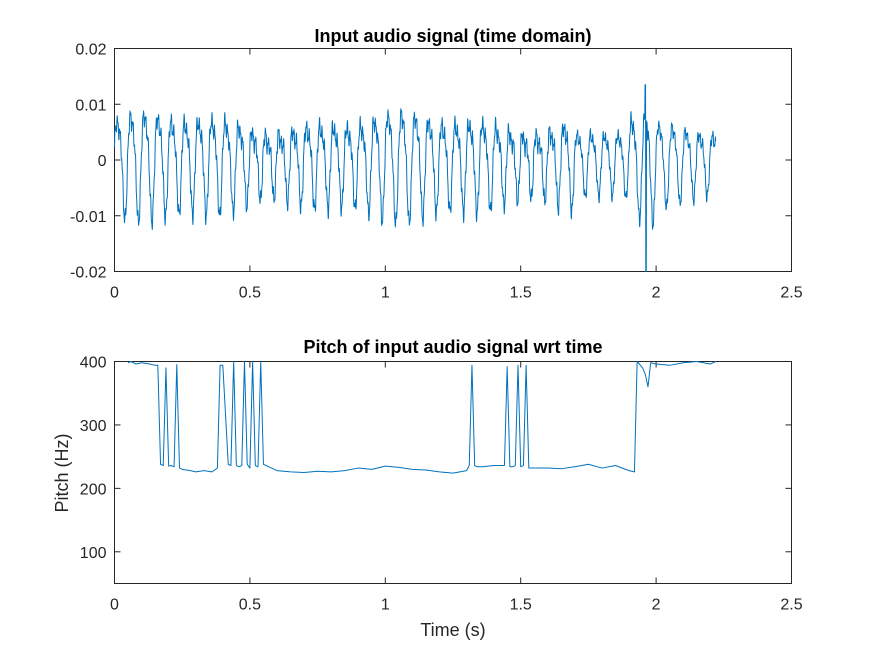 The image size is (875, 656). I want to click on pitch-ytick-label: 400, so click(93, 363).